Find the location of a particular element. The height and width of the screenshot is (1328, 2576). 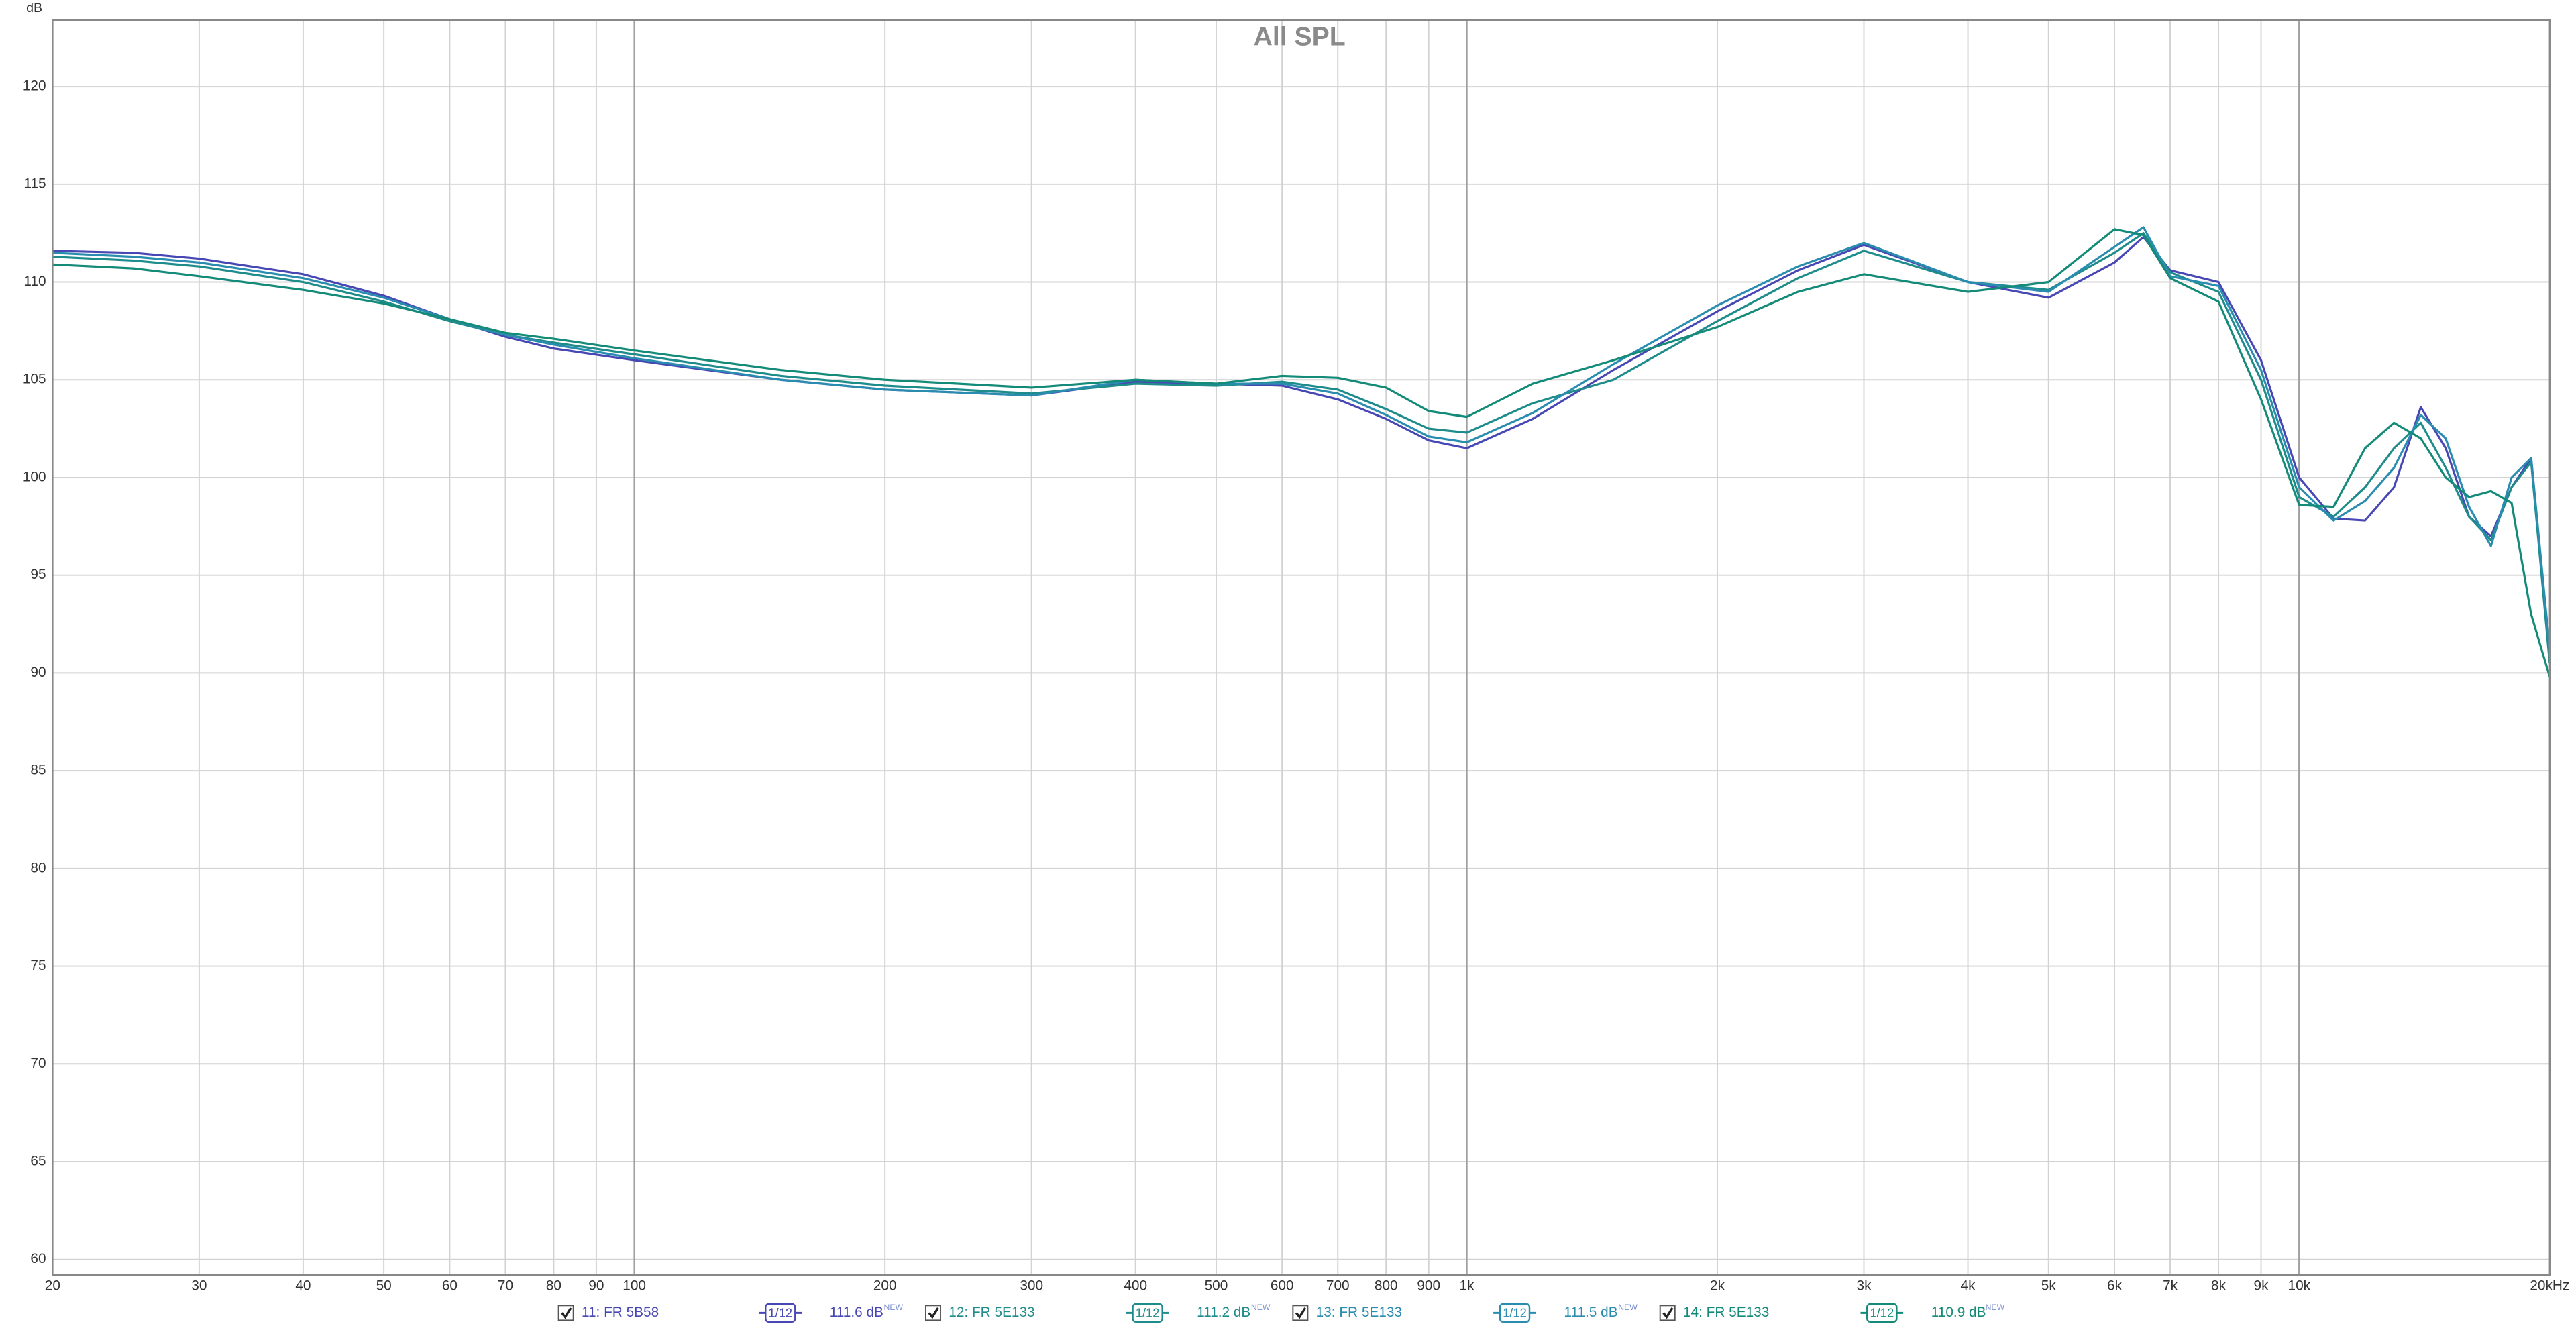

x-tick-label: 800 is located at coordinates (1386, 1286).